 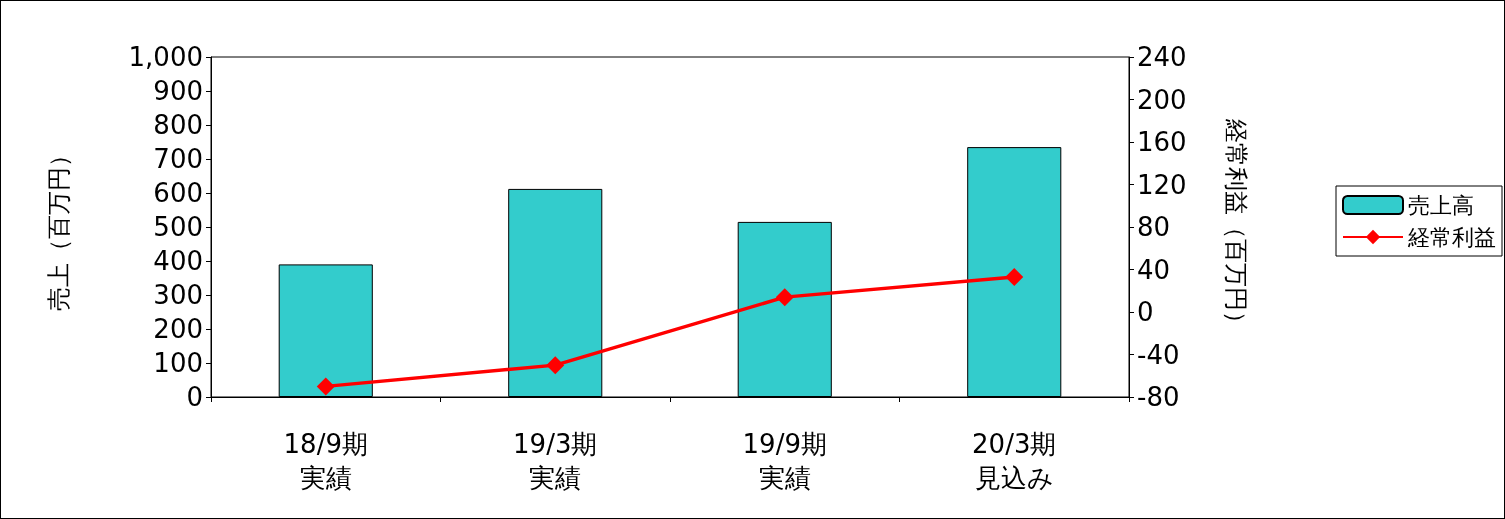 What do you see at coordinates (178, 363) in the screenshot?
I see `y-tick-label: 100` at bounding box center [178, 363].